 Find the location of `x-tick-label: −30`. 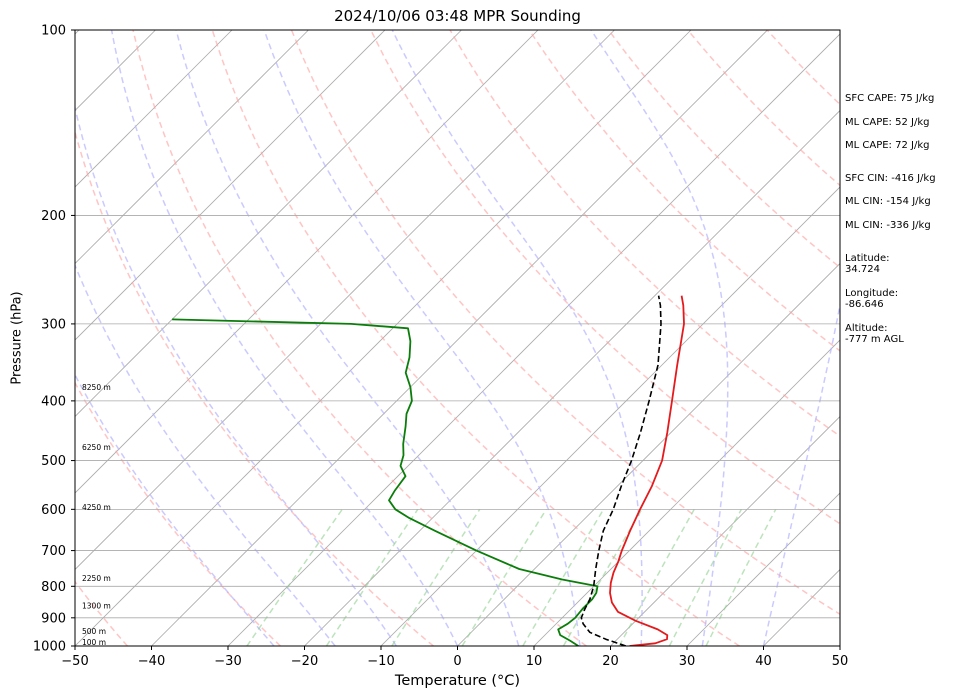

x-tick-label: −30 is located at coordinates (227, 661).